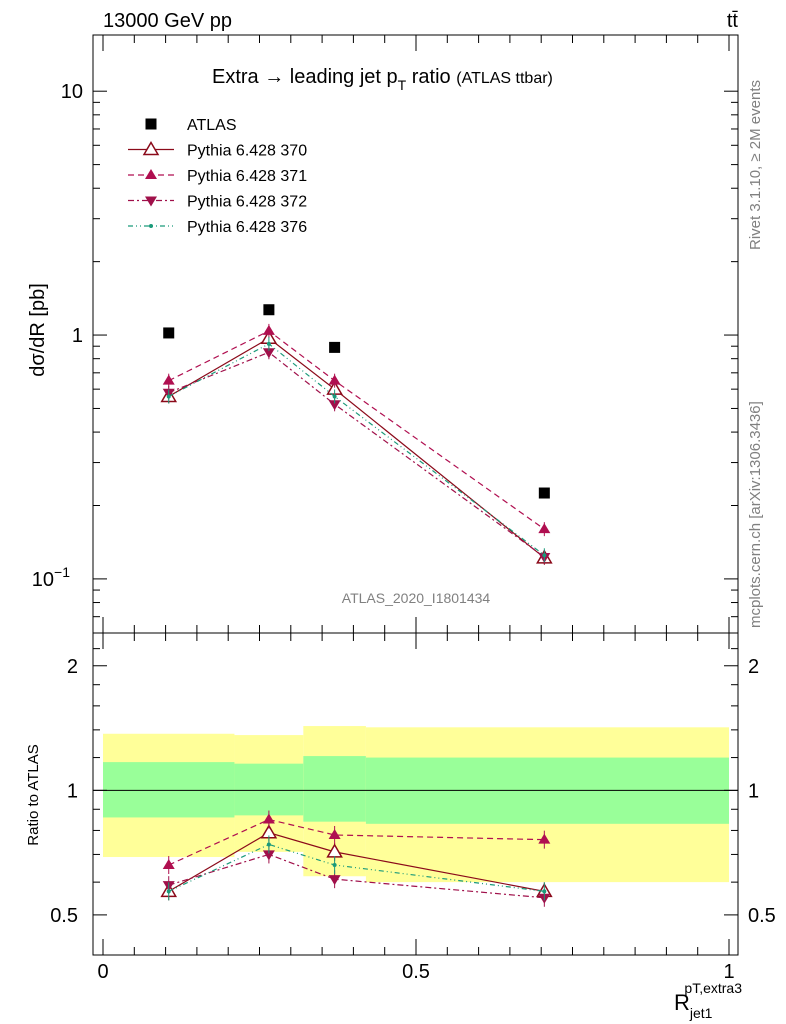  What do you see at coordinates (305, 77) in the screenshot?
I see `plot-title-main: Extra → leading jet p` at bounding box center [305, 77].